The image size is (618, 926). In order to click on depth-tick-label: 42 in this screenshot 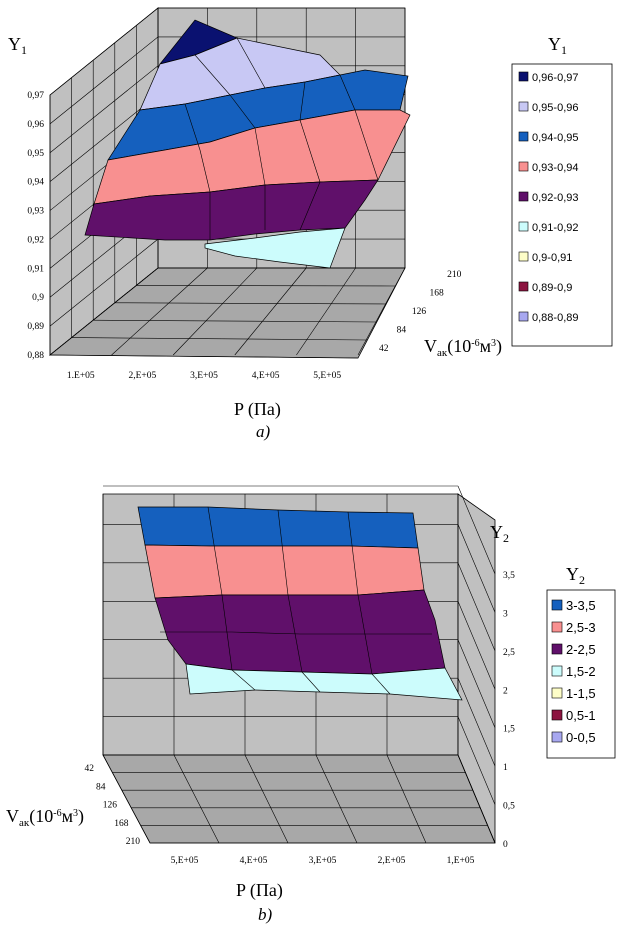, I will do `click(90, 769)`.